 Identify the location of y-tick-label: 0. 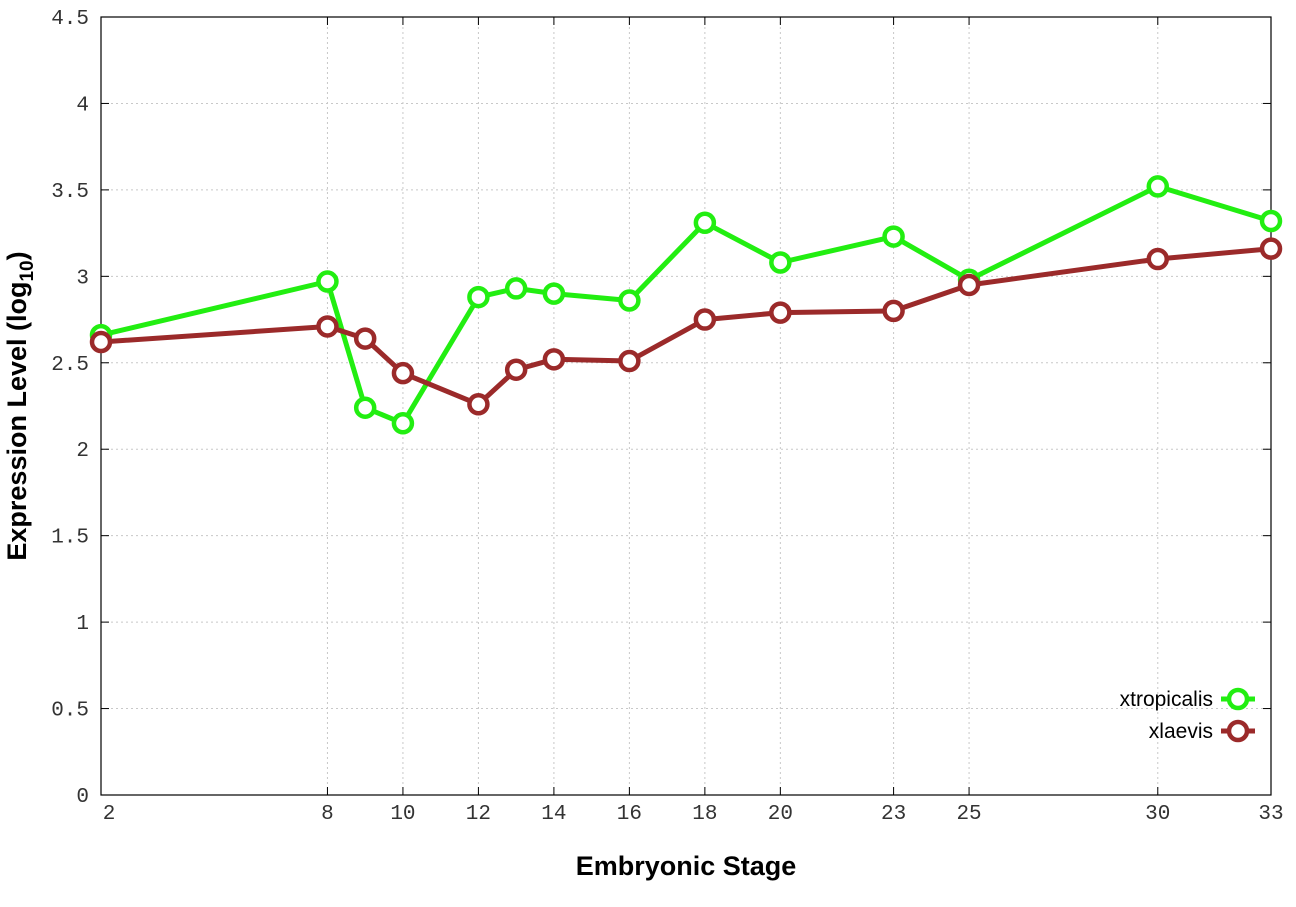
(82, 797).